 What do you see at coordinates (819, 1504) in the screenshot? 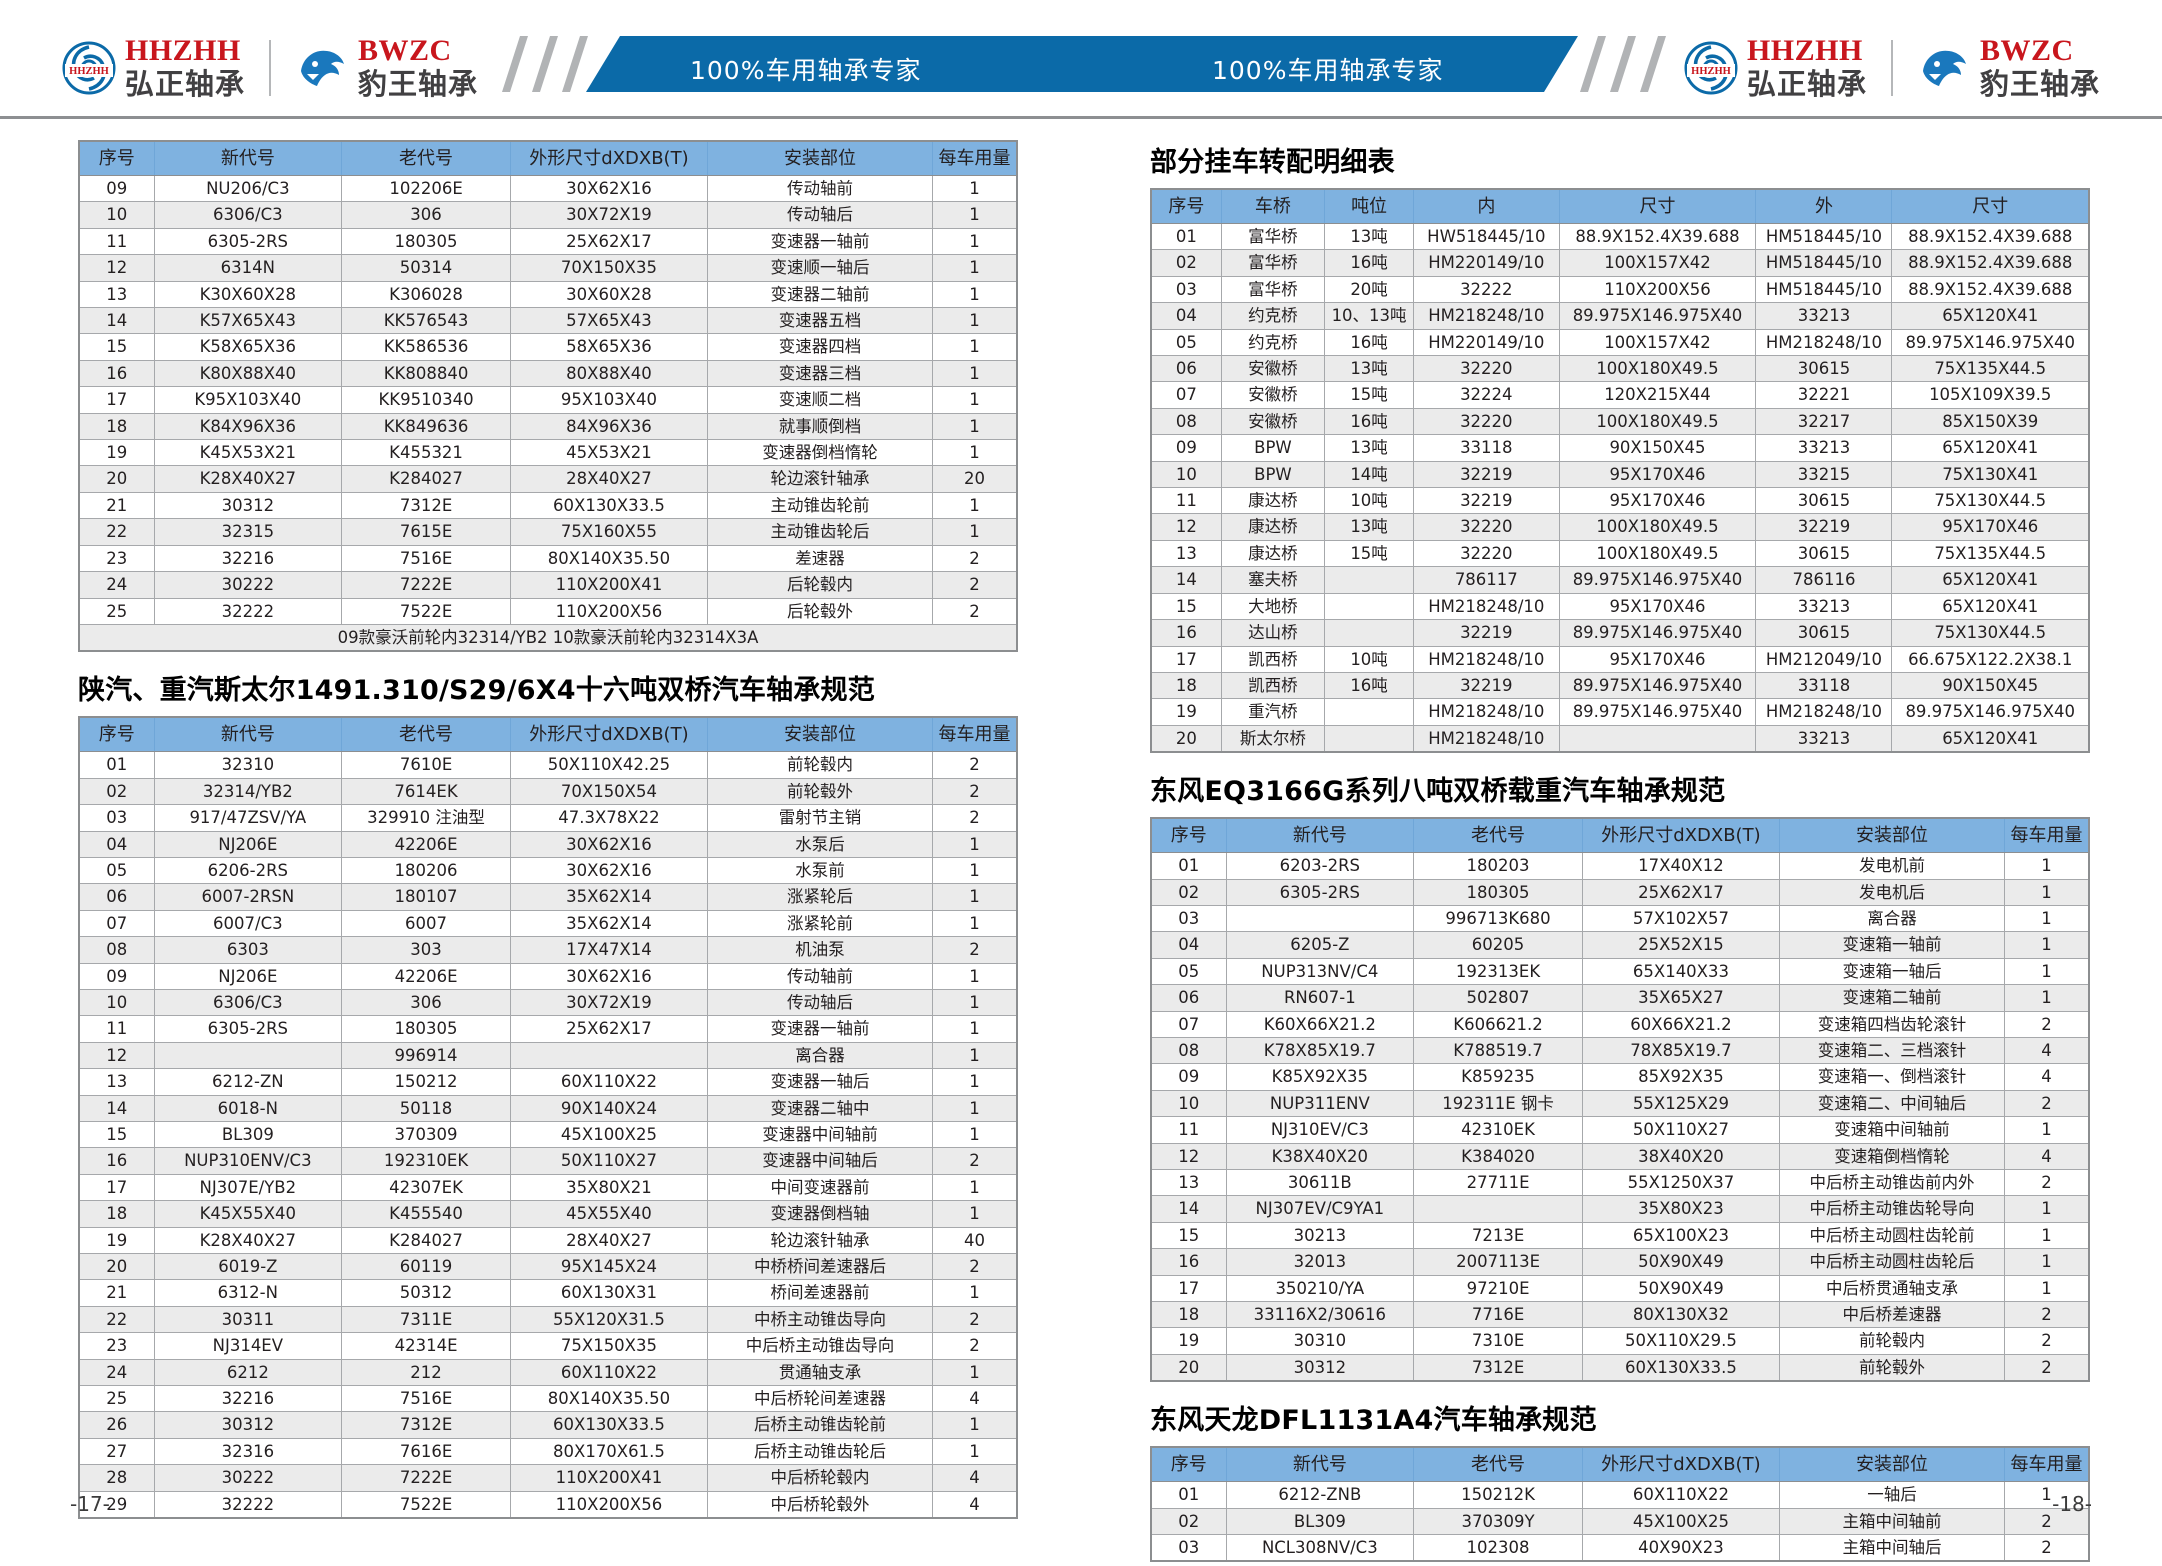
I see `table-cell: 中后桥轮毂外` at bounding box center [819, 1504].